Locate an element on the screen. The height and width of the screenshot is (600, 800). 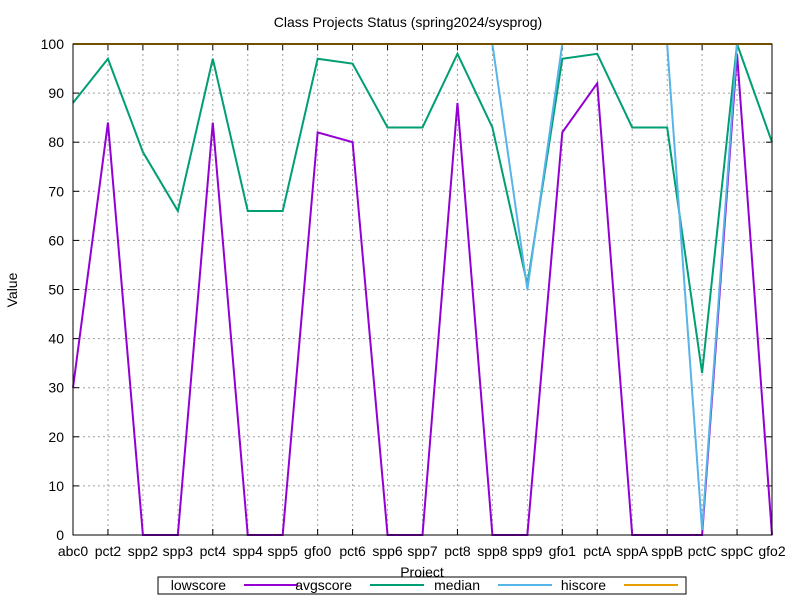
y-tick-label: 10 is located at coordinates (56, 486).